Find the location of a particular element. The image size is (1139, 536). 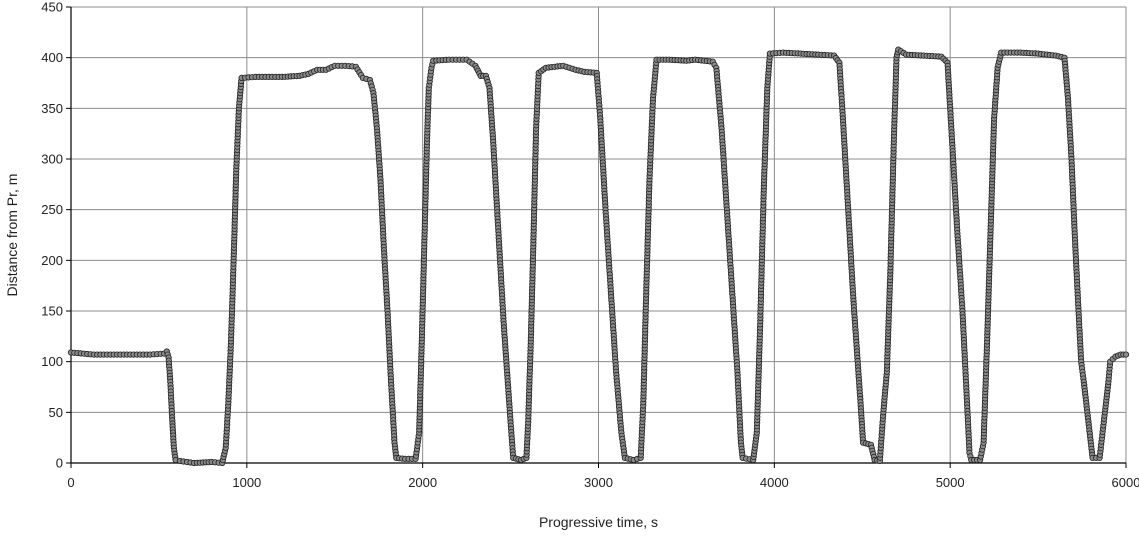

x-tick-label: 4000 is located at coordinates (774, 482).